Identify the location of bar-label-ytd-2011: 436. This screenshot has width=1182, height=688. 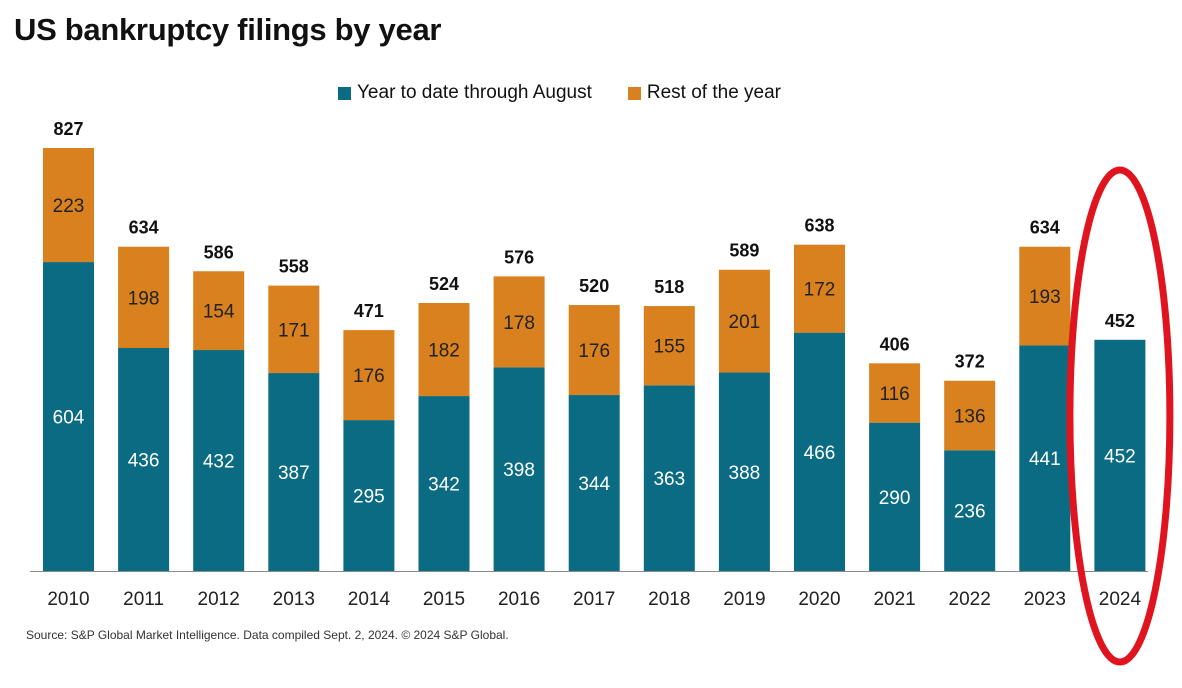
(144, 460).